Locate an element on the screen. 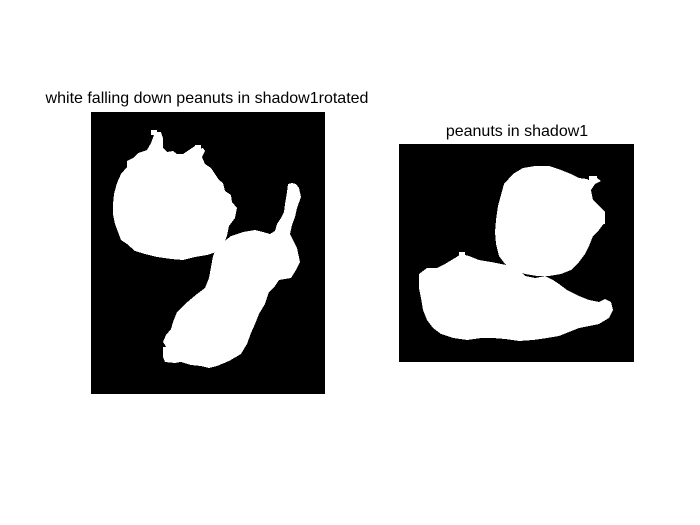 The height and width of the screenshot is (525, 700). left-peanuts-silhouette is located at coordinates (207, 249).